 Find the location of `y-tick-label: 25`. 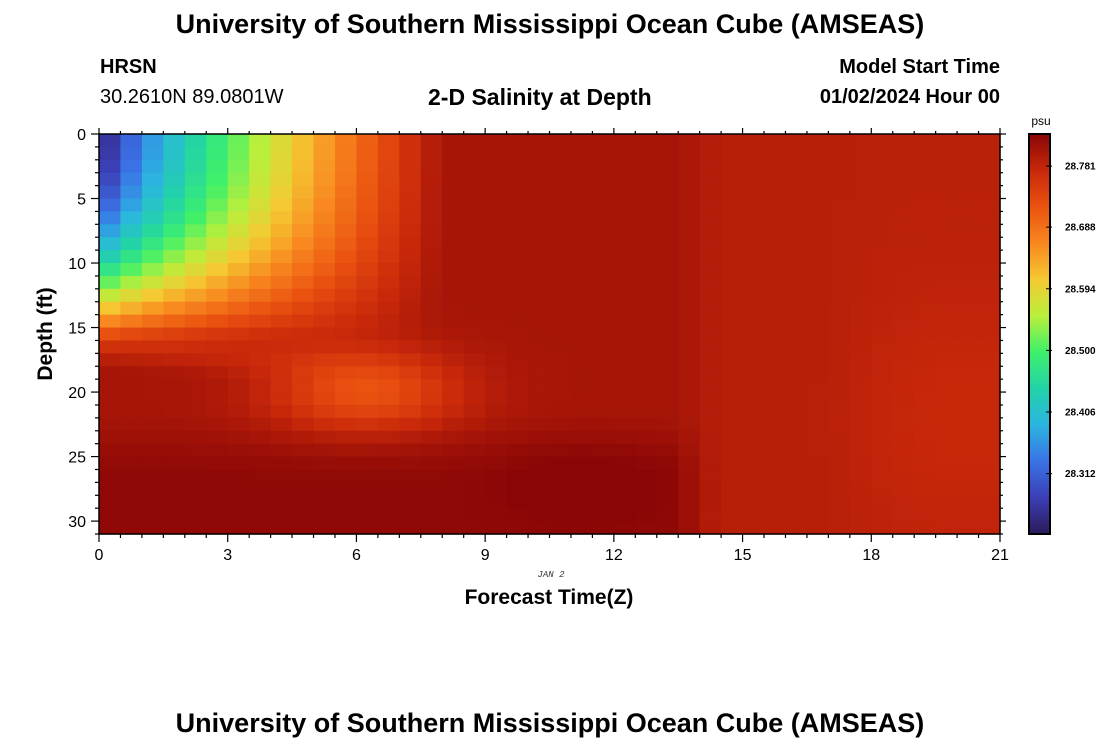

y-tick-label: 25 is located at coordinates (77, 458).